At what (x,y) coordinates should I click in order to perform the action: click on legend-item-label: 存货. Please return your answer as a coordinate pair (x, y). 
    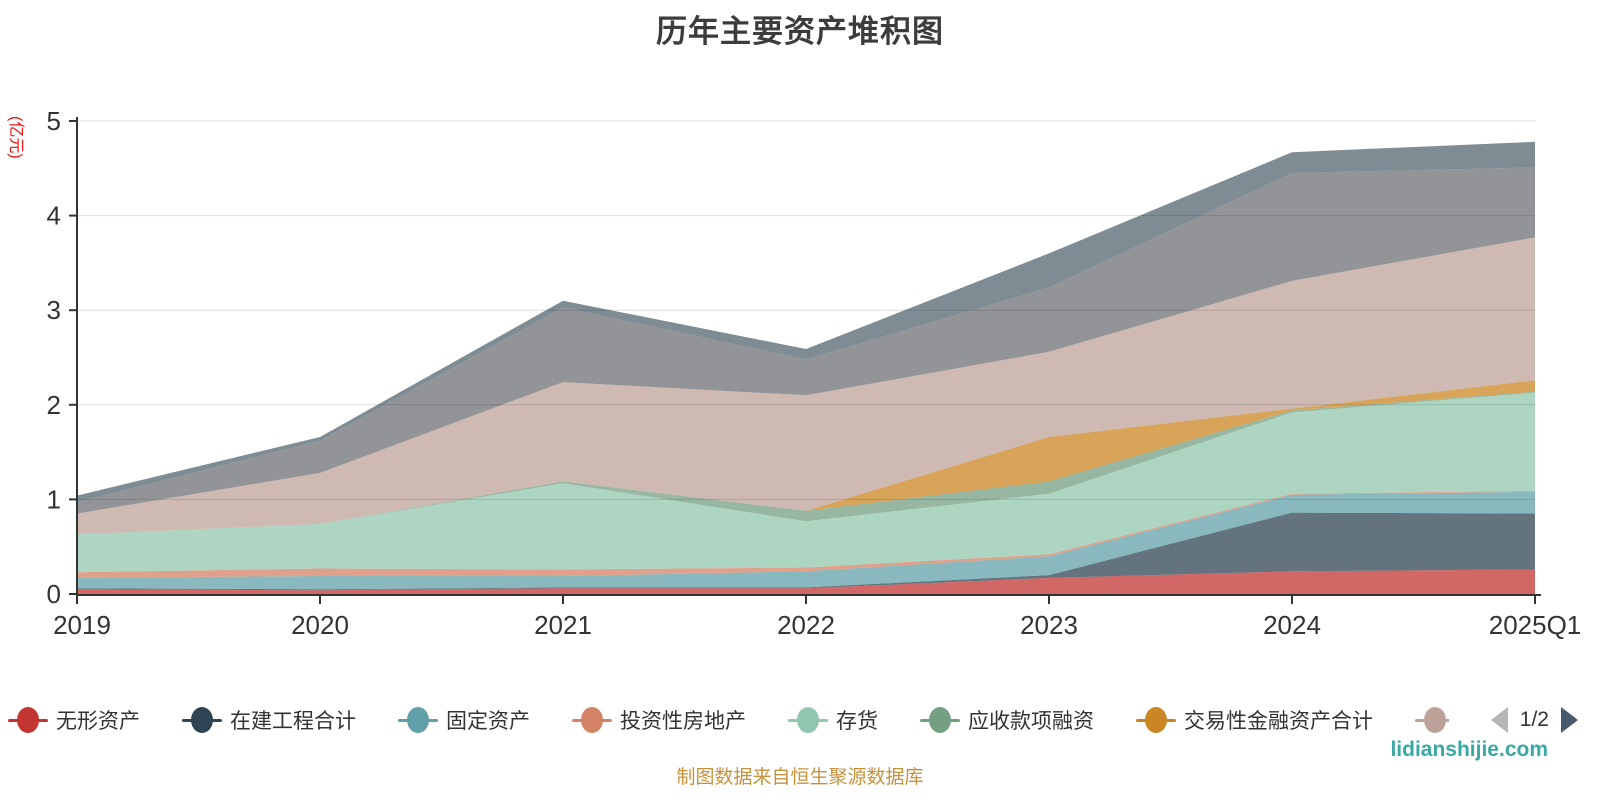
    Looking at the image, I should click on (857, 721).